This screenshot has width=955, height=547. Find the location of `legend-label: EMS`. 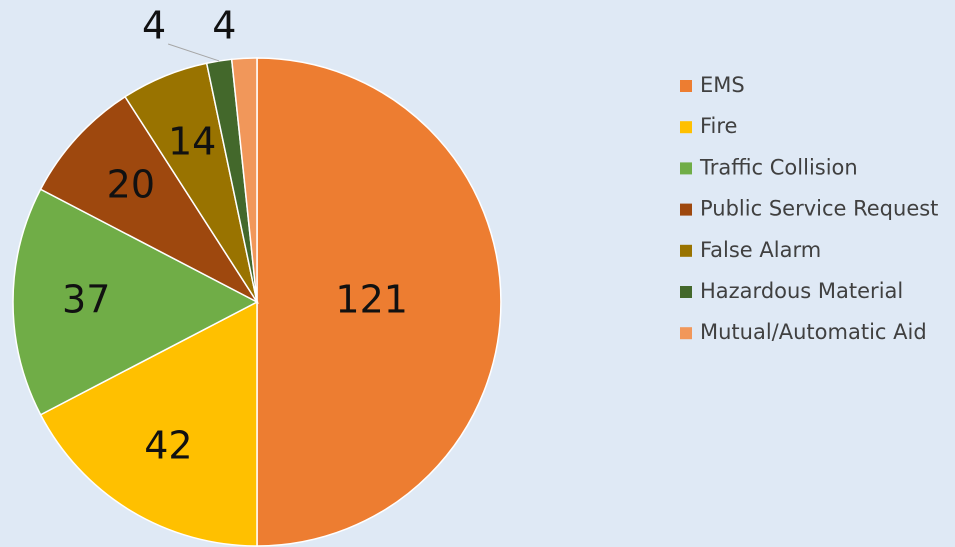

legend-label: EMS is located at coordinates (722, 85).